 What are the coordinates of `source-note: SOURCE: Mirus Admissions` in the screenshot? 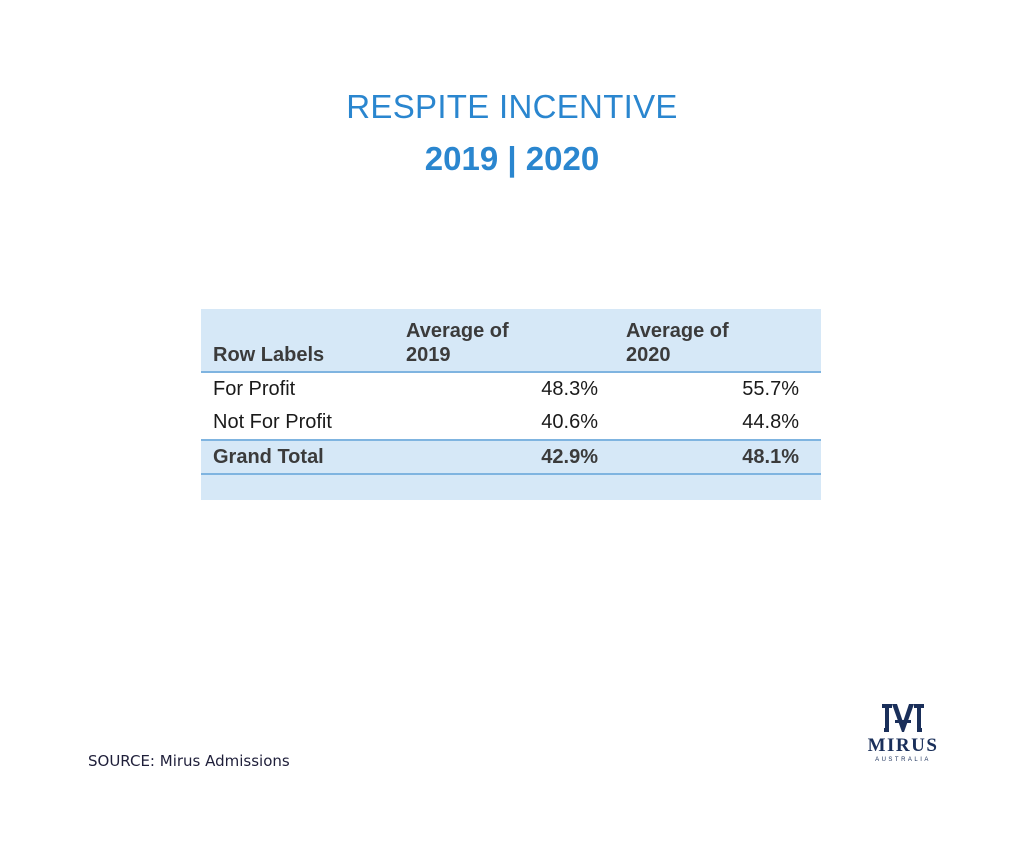 It's located at (189, 761).